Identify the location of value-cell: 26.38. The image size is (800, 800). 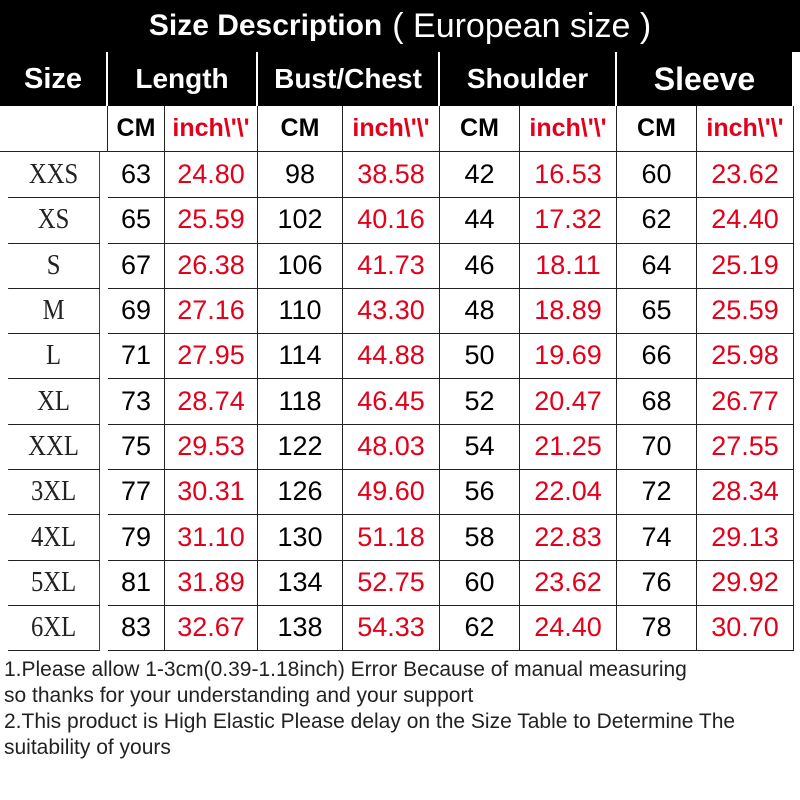
(211, 265).